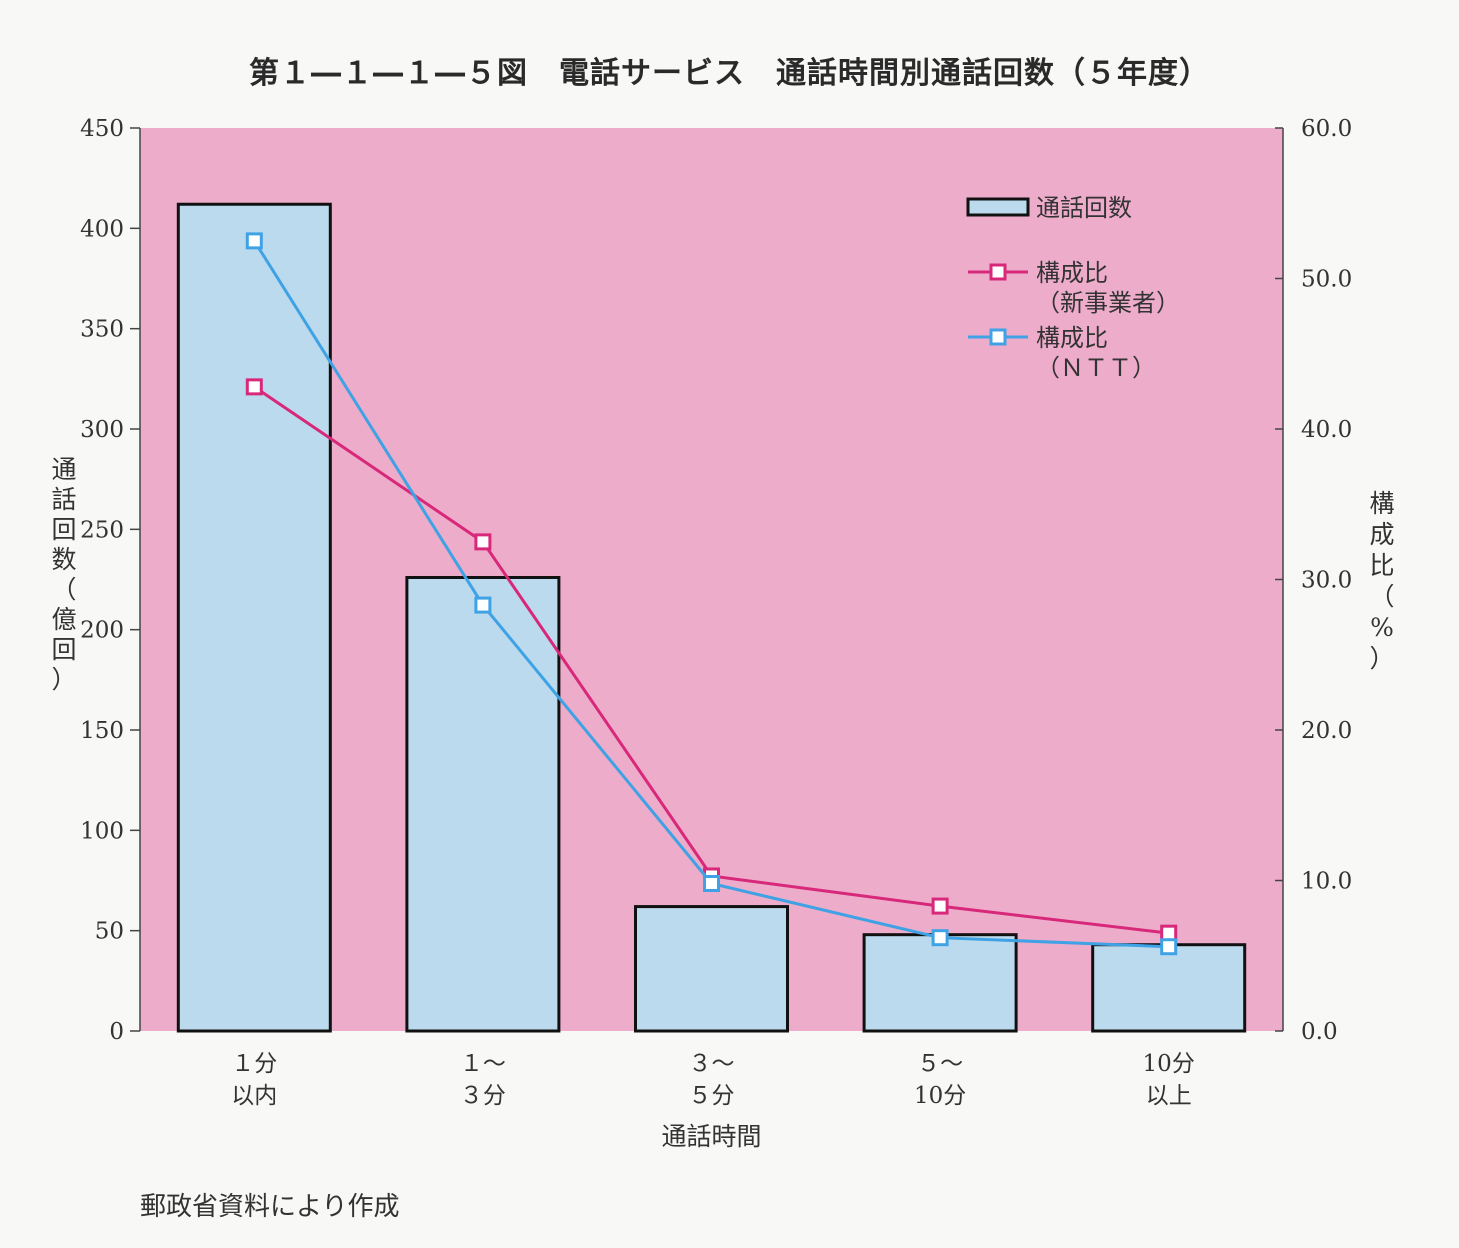 This screenshot has height=1248, width=1459. What do you see at coordinates (63, 559) in the screenshot?
I see `left-axis-title-char: 数` at bounding box center [63, 559].